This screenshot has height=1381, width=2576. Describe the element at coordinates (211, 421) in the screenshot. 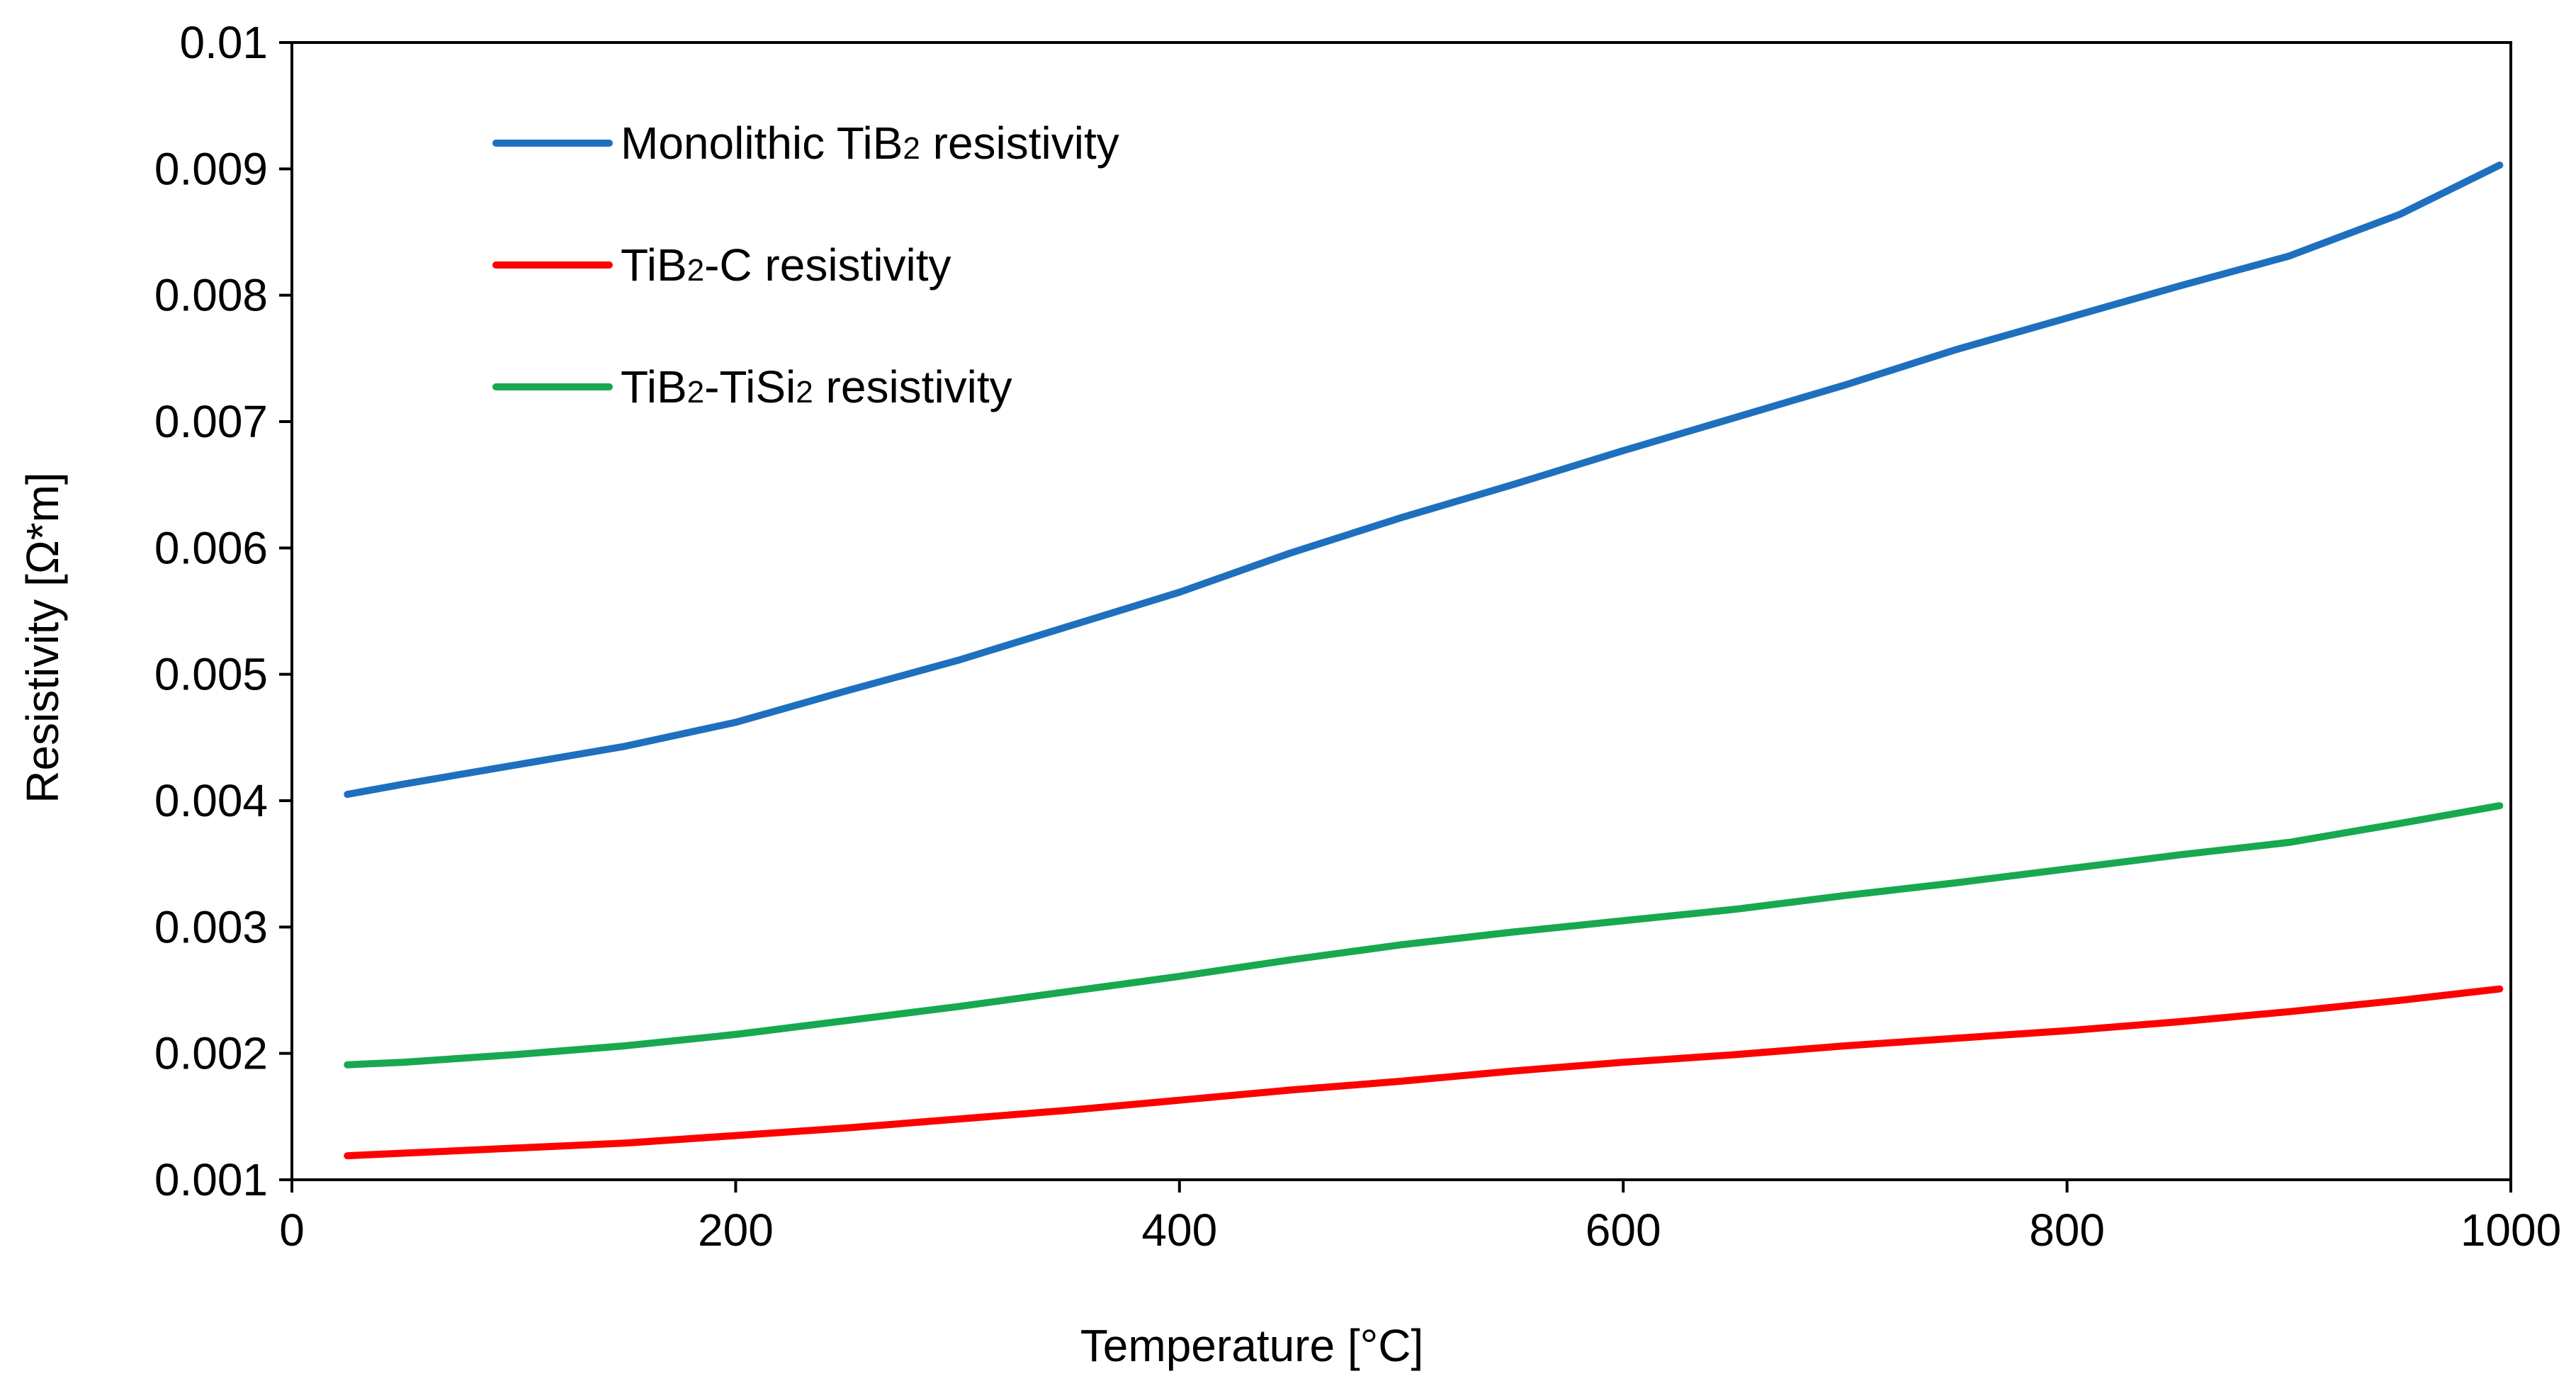

I see `y-tick-label: 0.007` at that location.